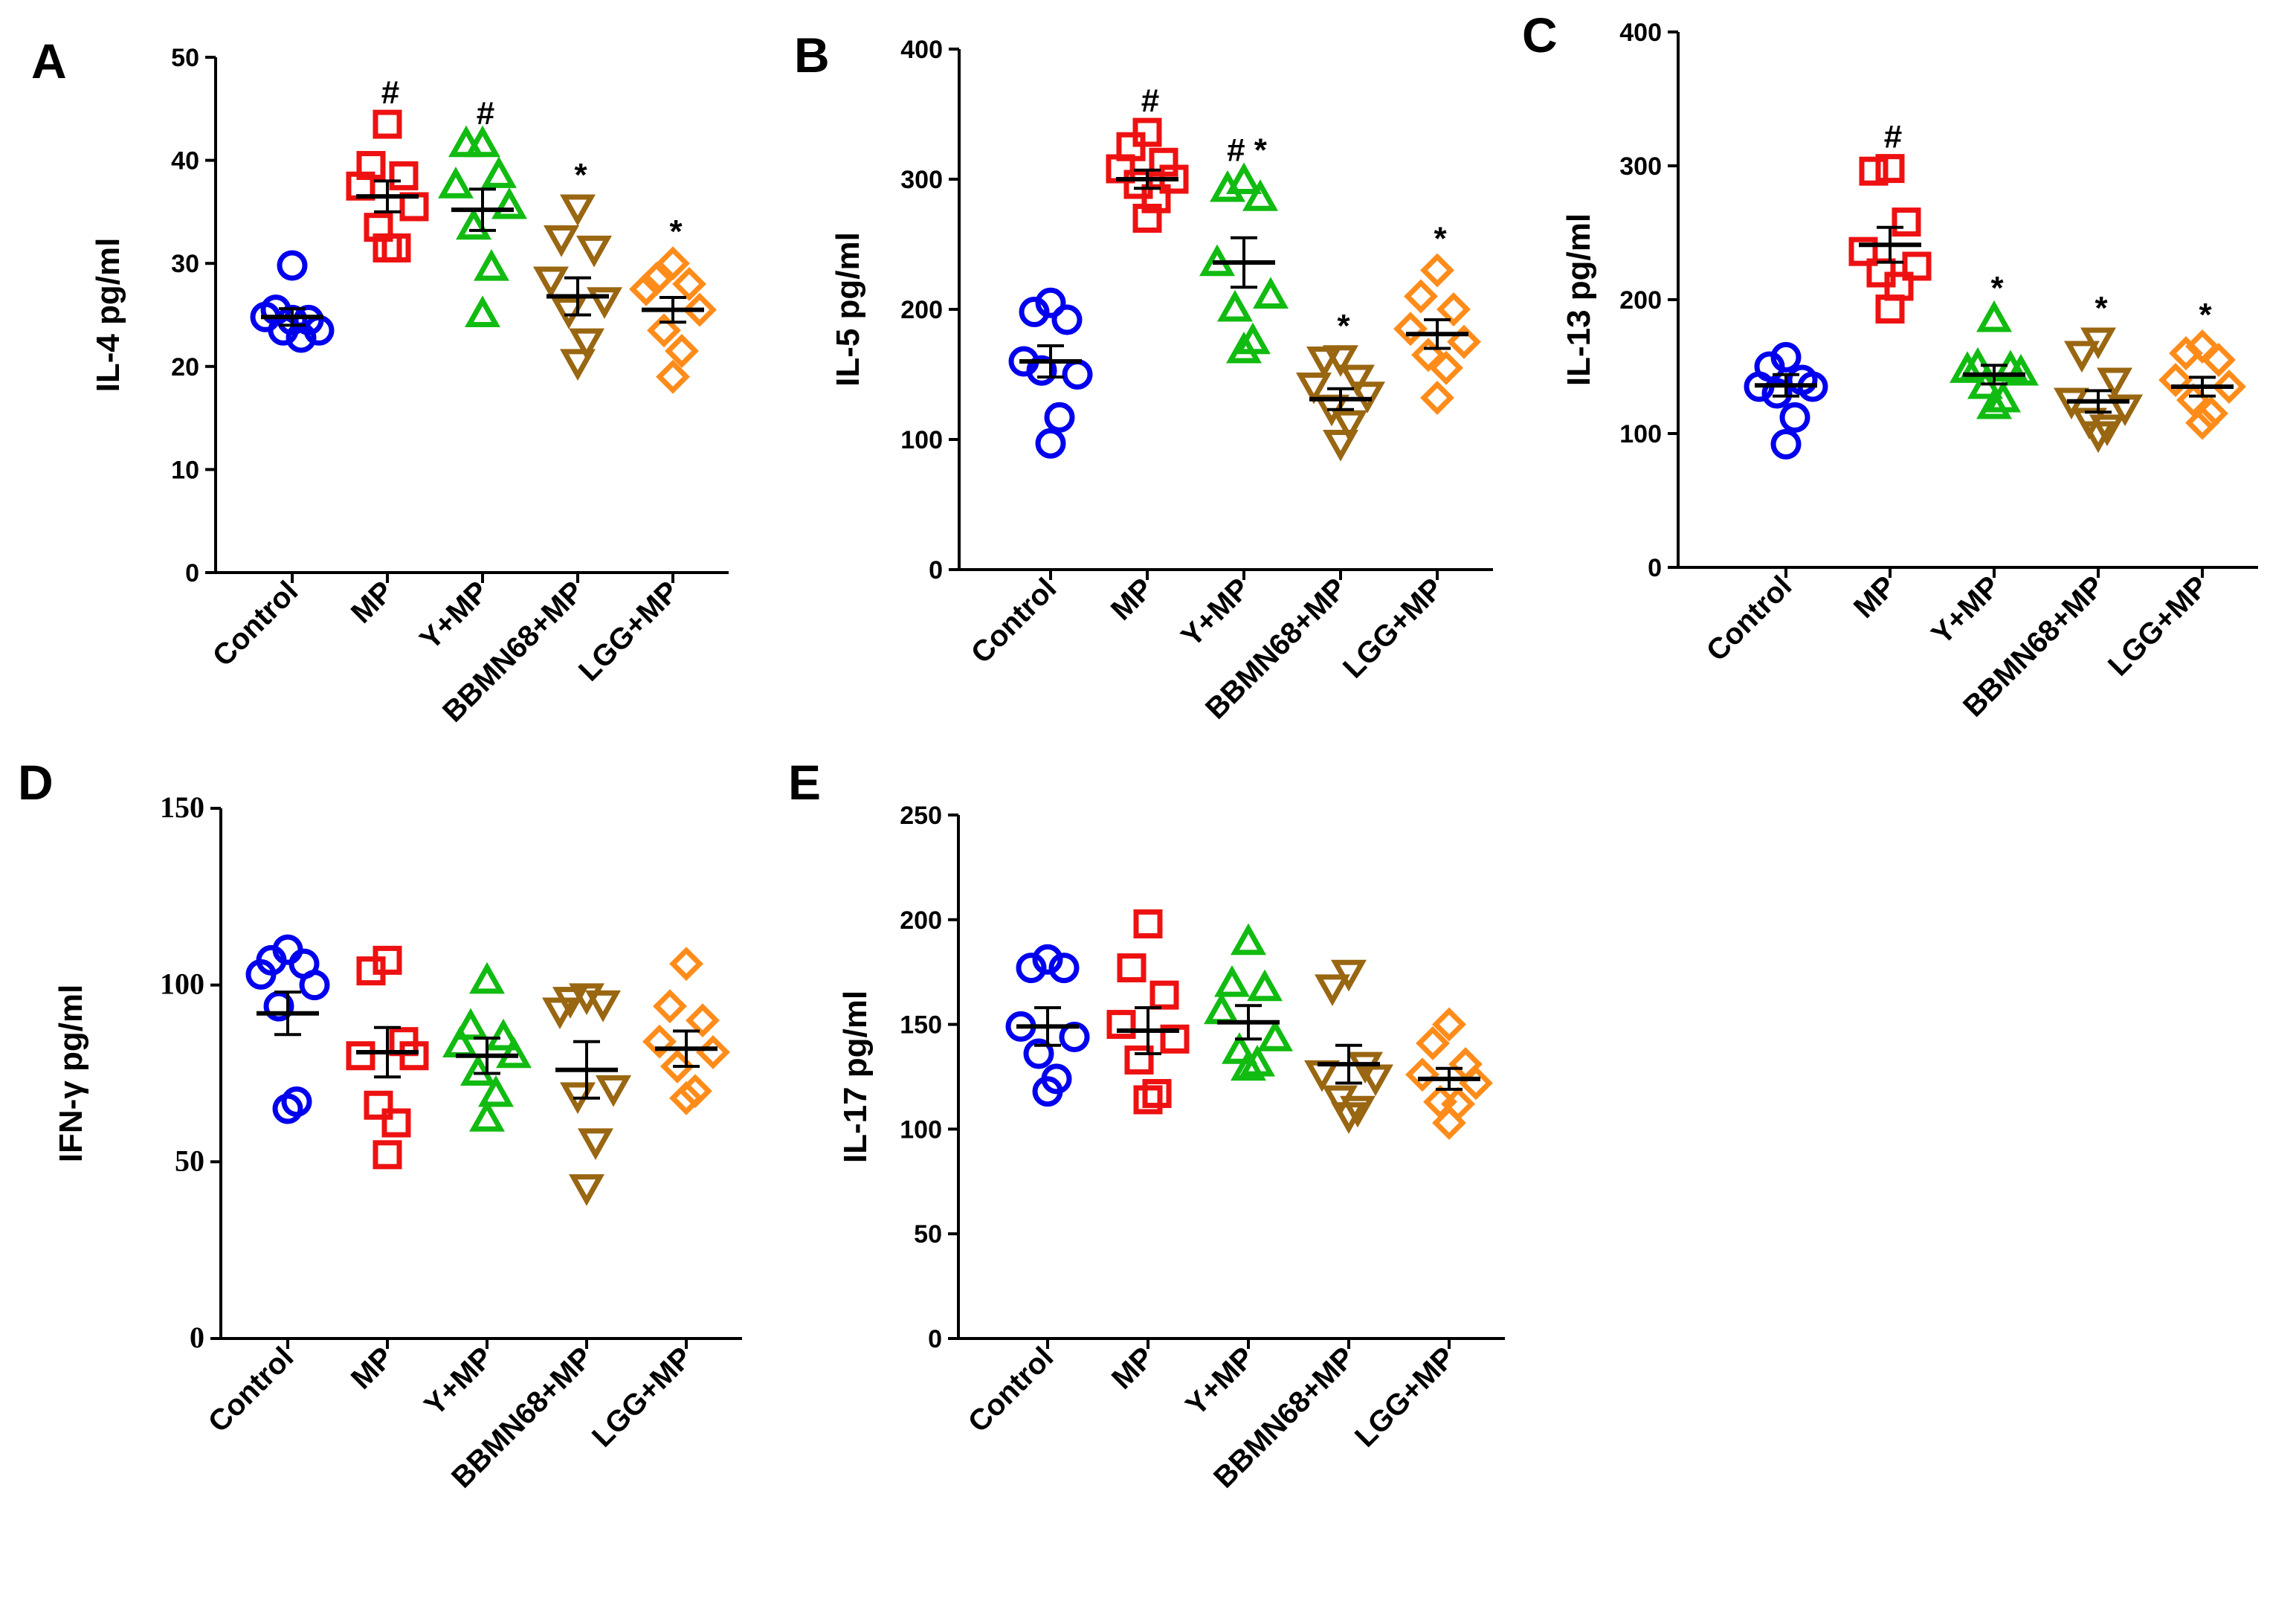 The height and width of the screenshot is (1601, 2296). What do you see at coordinates (1640, 434) in the screenshot?
I see `panel-c-y-tick-label: 100` at bounding box center [1640, 434].